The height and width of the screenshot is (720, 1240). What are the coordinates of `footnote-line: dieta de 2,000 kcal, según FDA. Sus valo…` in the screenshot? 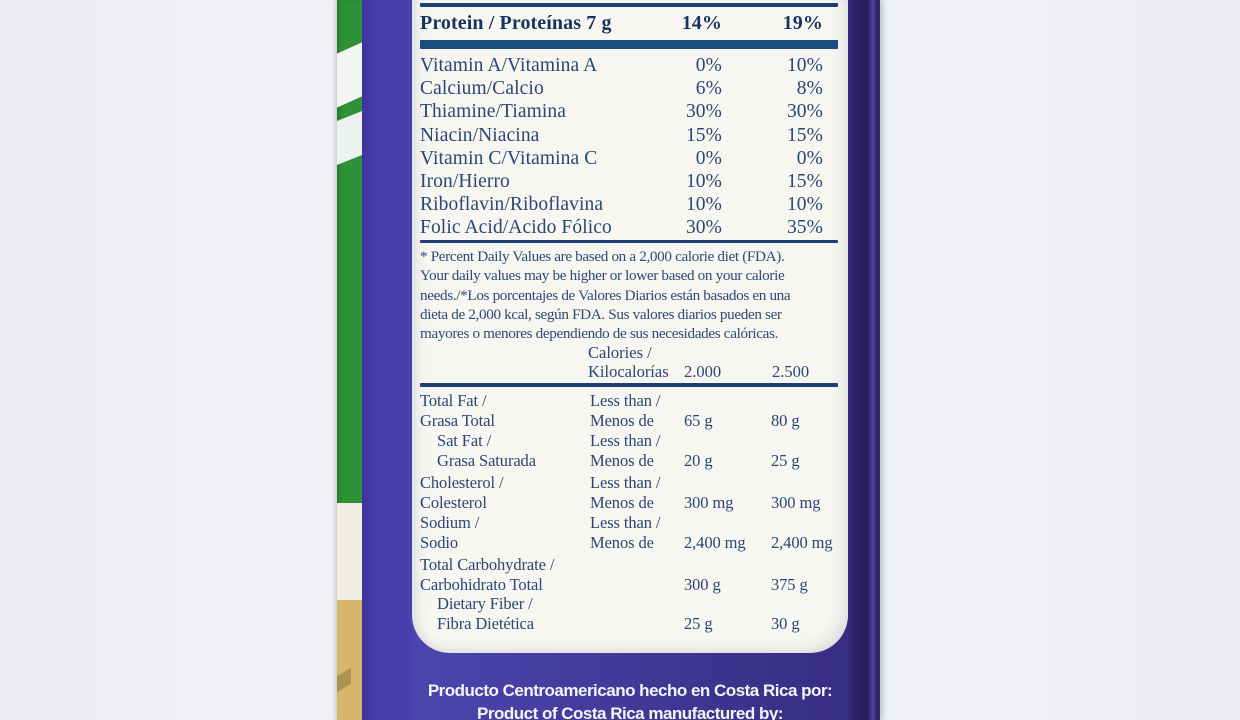 It's located at (601, 314).